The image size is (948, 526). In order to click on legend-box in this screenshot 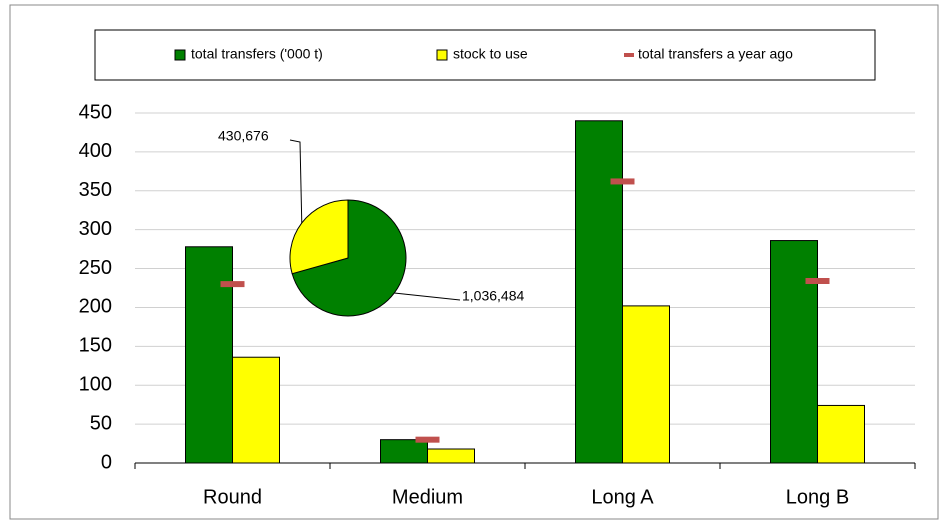, I will do `click(485, 55)`.